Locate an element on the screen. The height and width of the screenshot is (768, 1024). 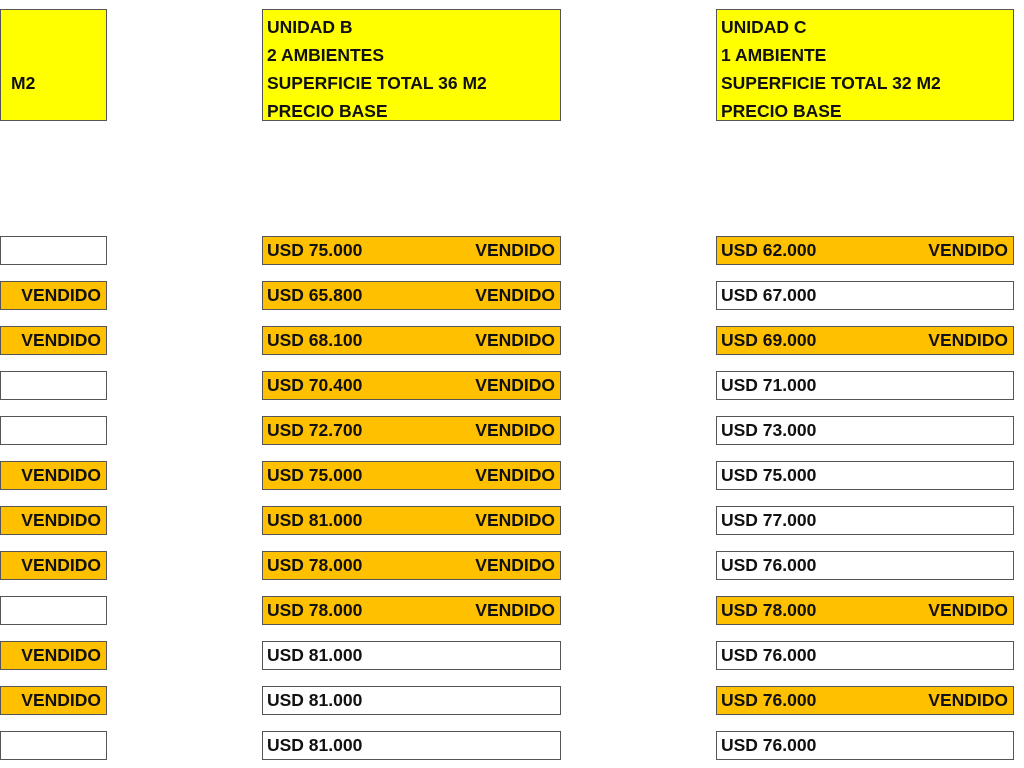
price-value: USD 62.000 is located at coordinates (769, 250).